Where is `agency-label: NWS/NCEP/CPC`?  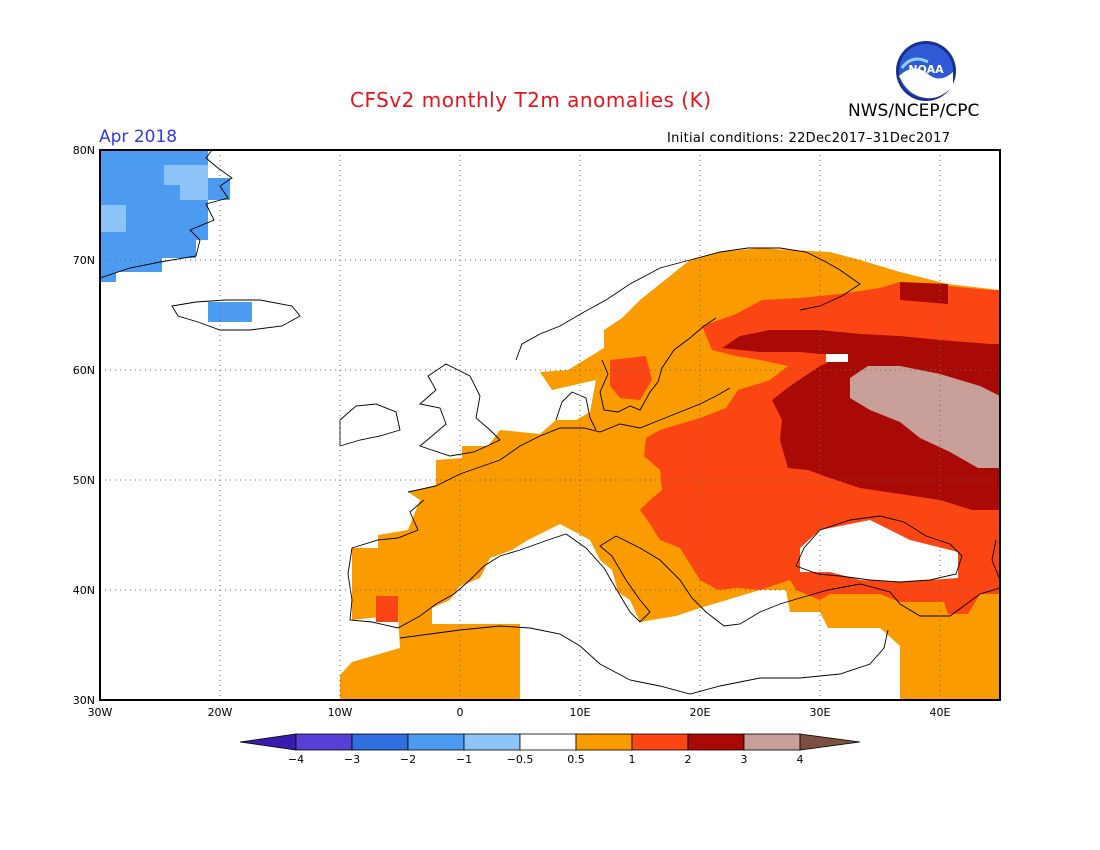
agency-label: NWS/NCEP/CPC is located at coordinates (914, 111).